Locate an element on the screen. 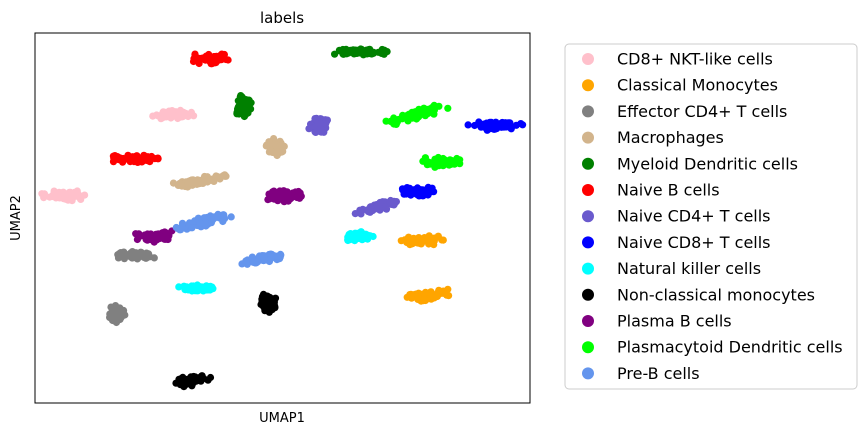 This screenshot has height=436, width=868. legend-label-myeloid-dendritic-cells: Myeloid Dendritic cells is located at coordinates (707, 163).